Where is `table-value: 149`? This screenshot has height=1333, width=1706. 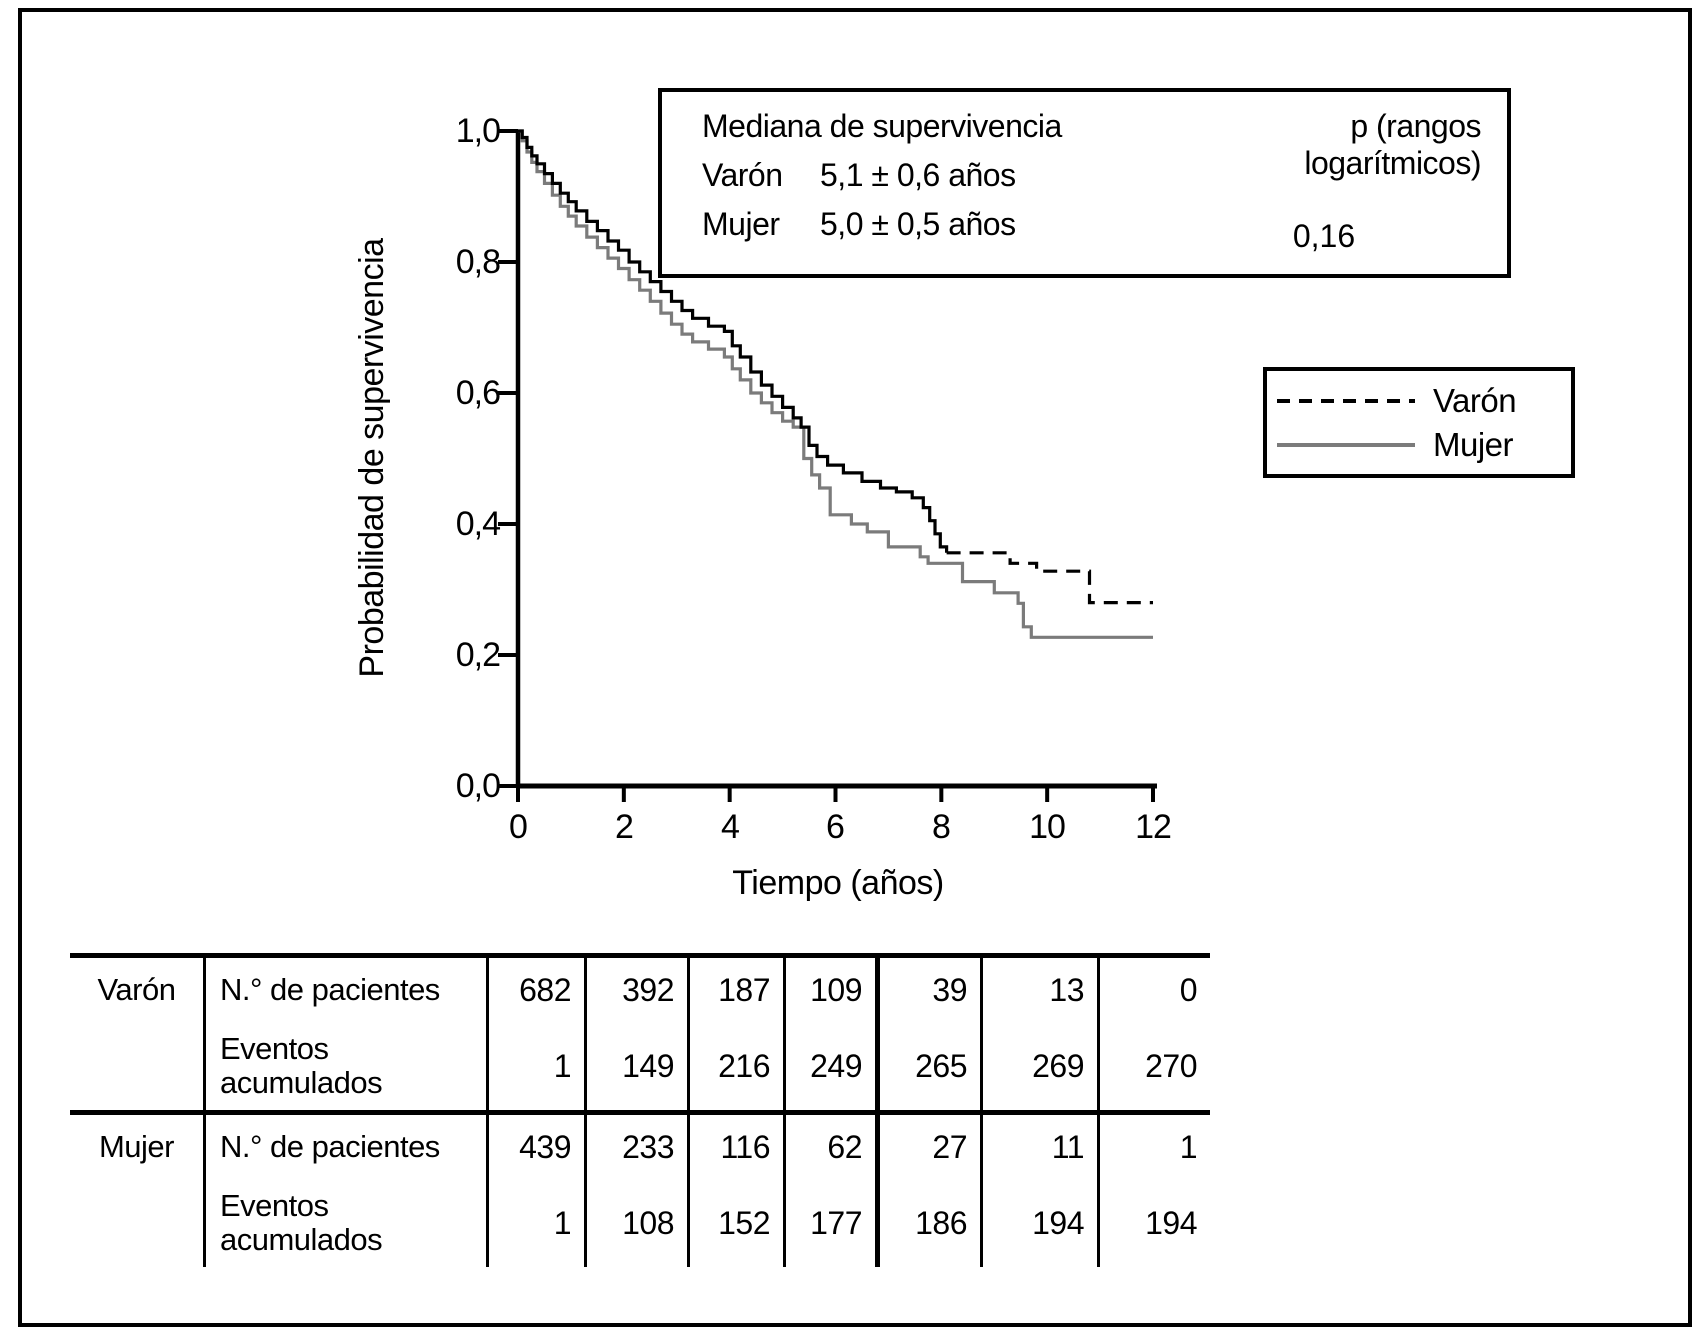 table-value: 149 is located at coordinates (635, 1066).